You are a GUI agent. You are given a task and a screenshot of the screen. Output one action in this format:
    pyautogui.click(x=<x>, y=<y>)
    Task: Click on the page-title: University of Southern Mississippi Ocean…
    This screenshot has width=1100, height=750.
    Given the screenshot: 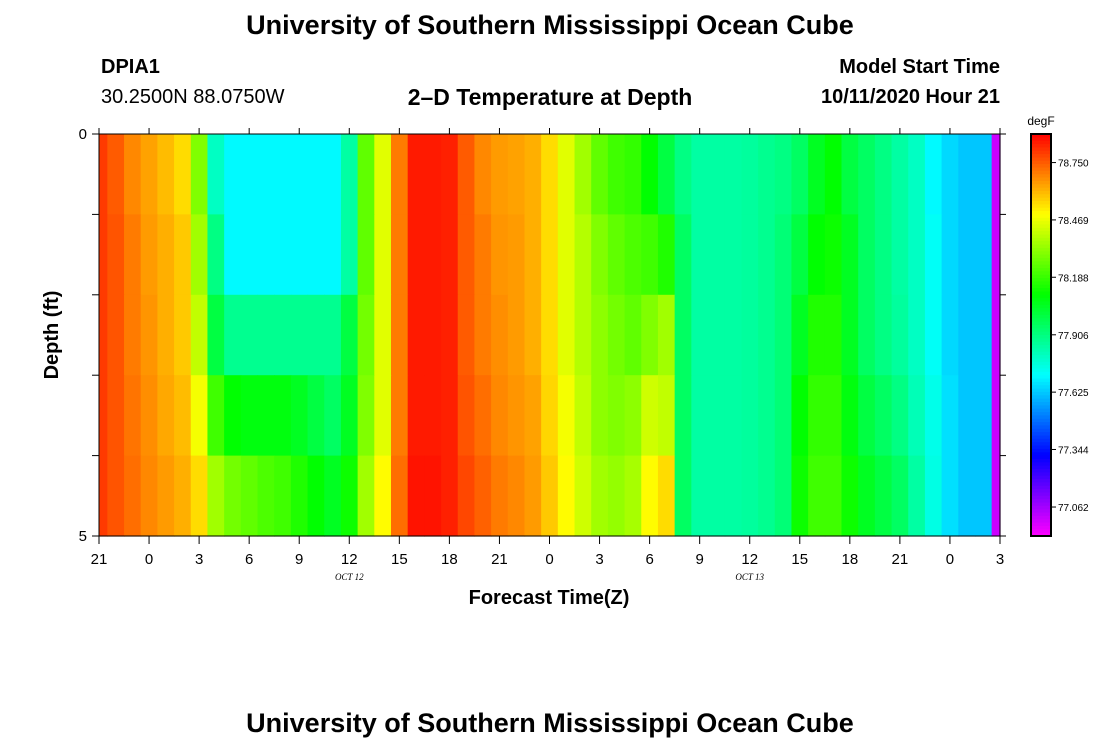 What is the action you would take?
    pyautogui.click(x=550, y=25)
    